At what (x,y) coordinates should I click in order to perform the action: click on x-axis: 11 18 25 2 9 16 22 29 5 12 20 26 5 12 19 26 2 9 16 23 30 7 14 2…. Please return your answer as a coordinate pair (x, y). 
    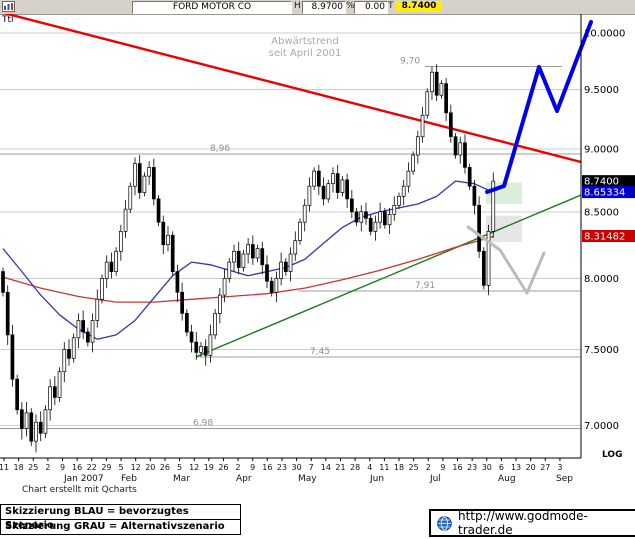
    Looking at the image, I should click on (286, 471).